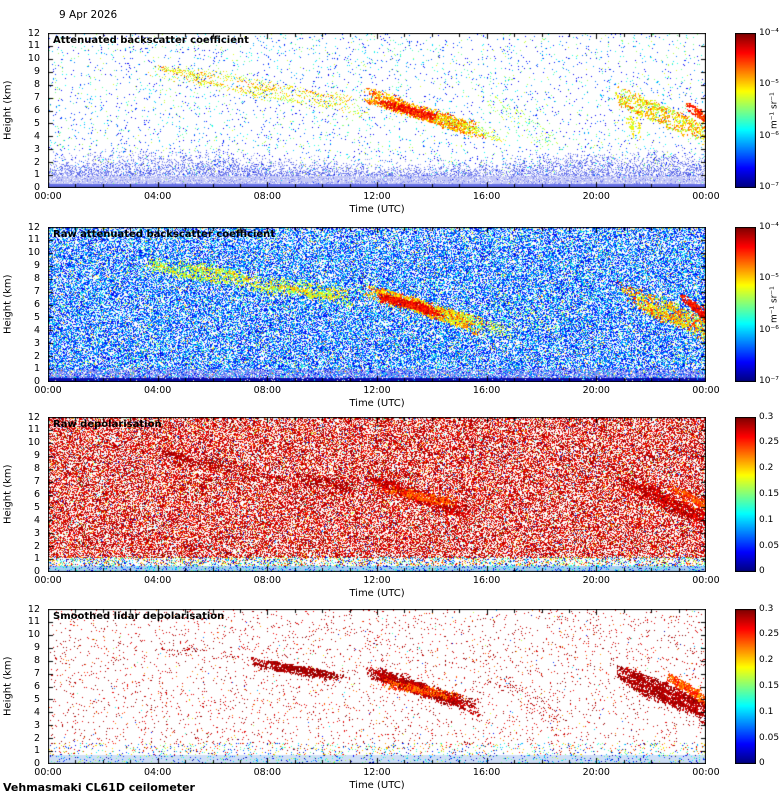 The width and height of the screenshot is (780, 800). I want to click on panel-title: Raw attenuated backscatter coefficient, so click(164, 234).